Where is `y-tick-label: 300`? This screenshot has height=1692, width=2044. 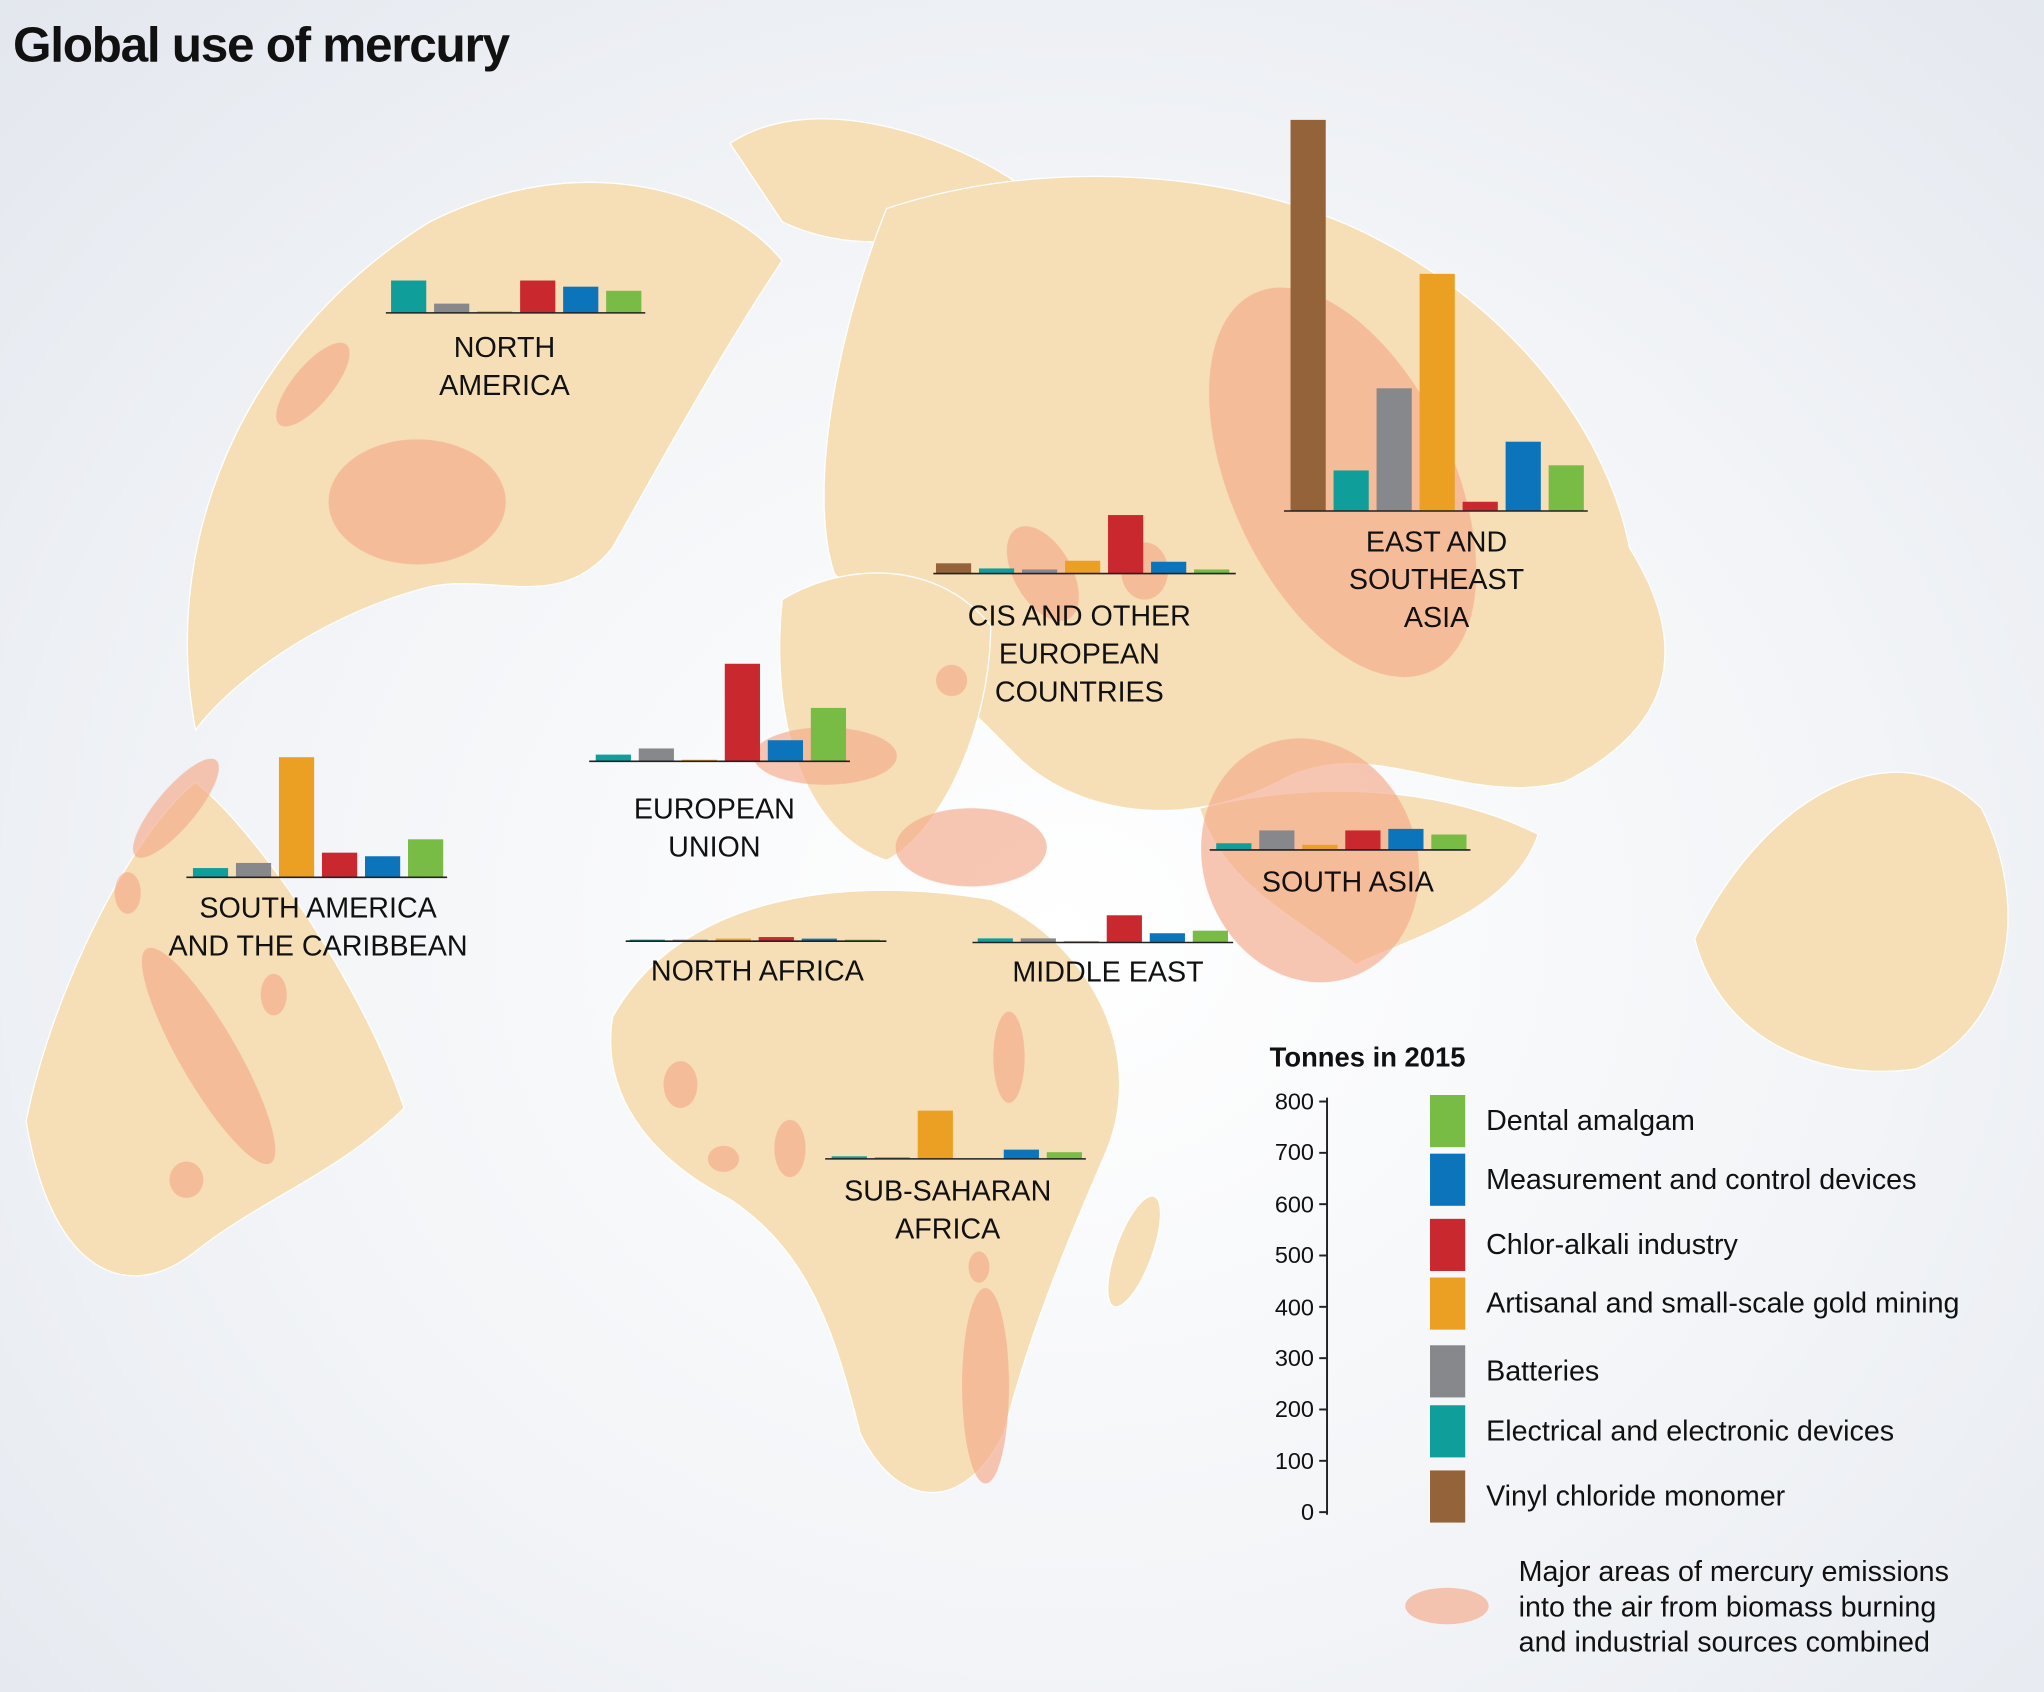
y-tick-label: 300 is located at coordinates (1294, 1358).